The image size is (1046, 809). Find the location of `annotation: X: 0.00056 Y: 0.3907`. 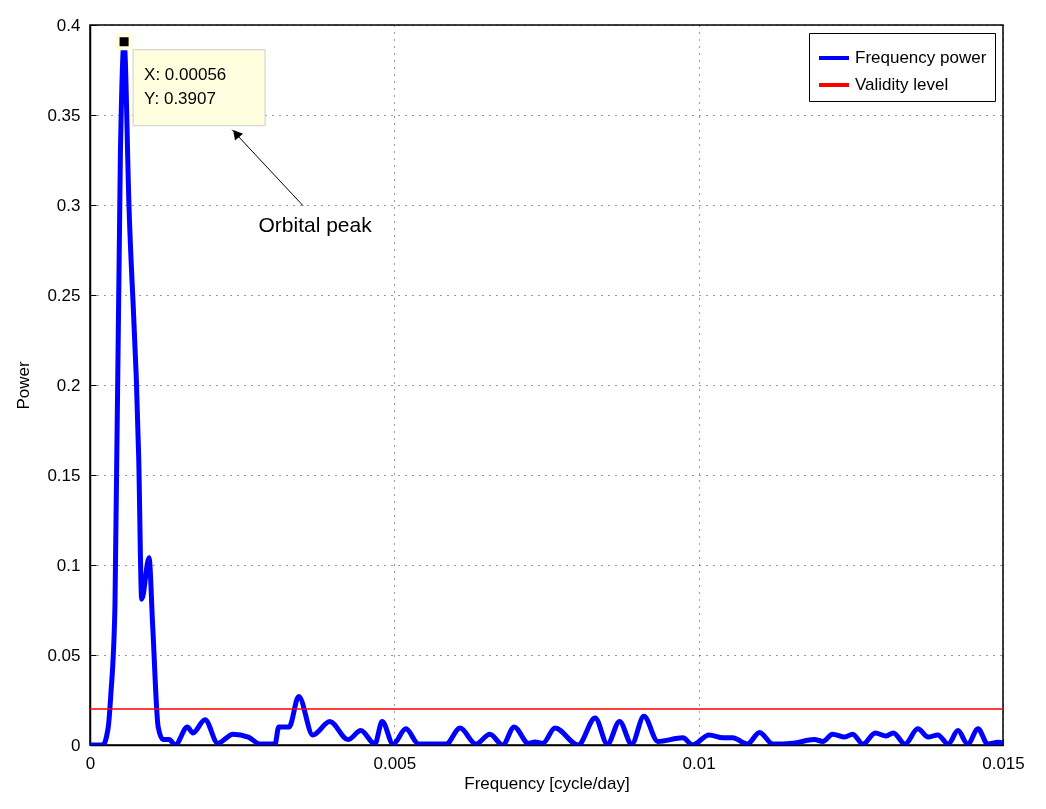

annotation: X: 0.00056 Y: 0.3907 is located at coordinates (185, 86).